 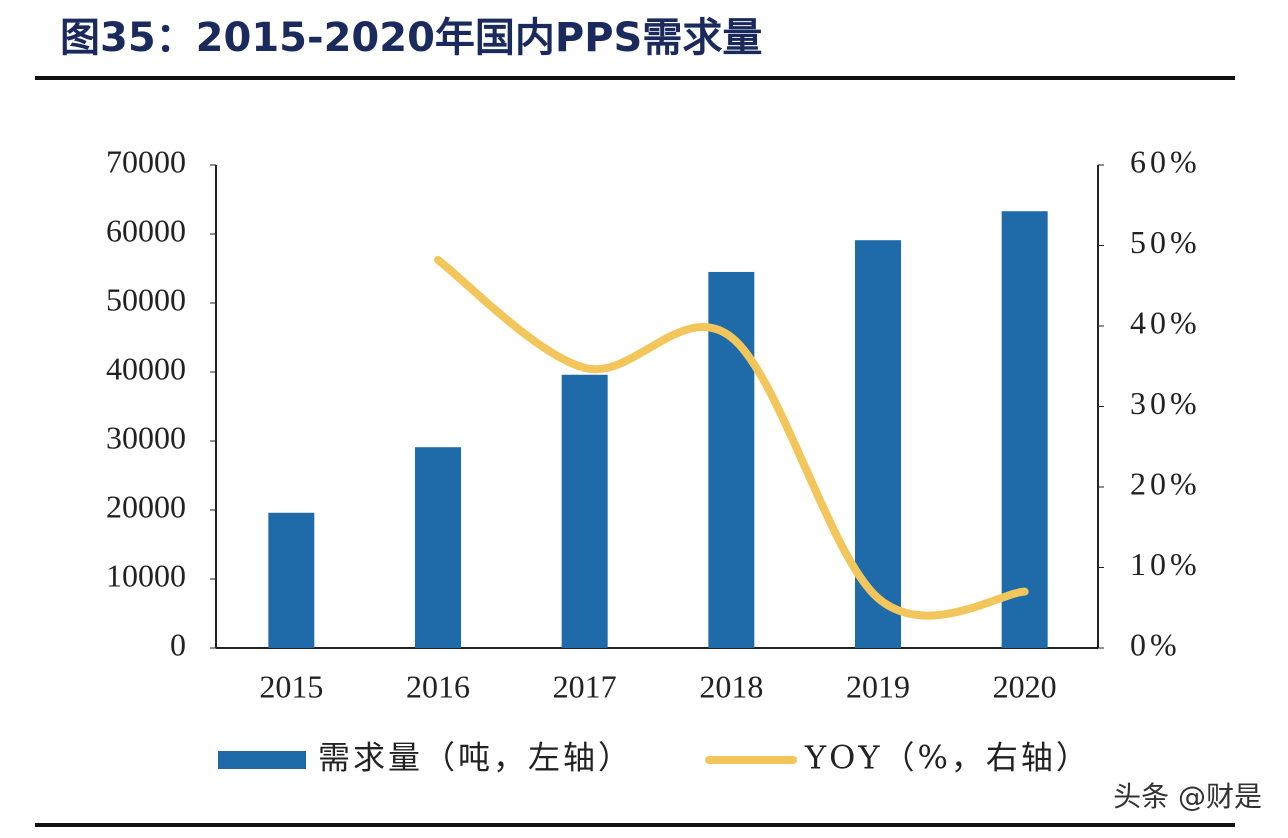 I want to click on y2-tick-label: 20%, so click(x=1165, y=483).